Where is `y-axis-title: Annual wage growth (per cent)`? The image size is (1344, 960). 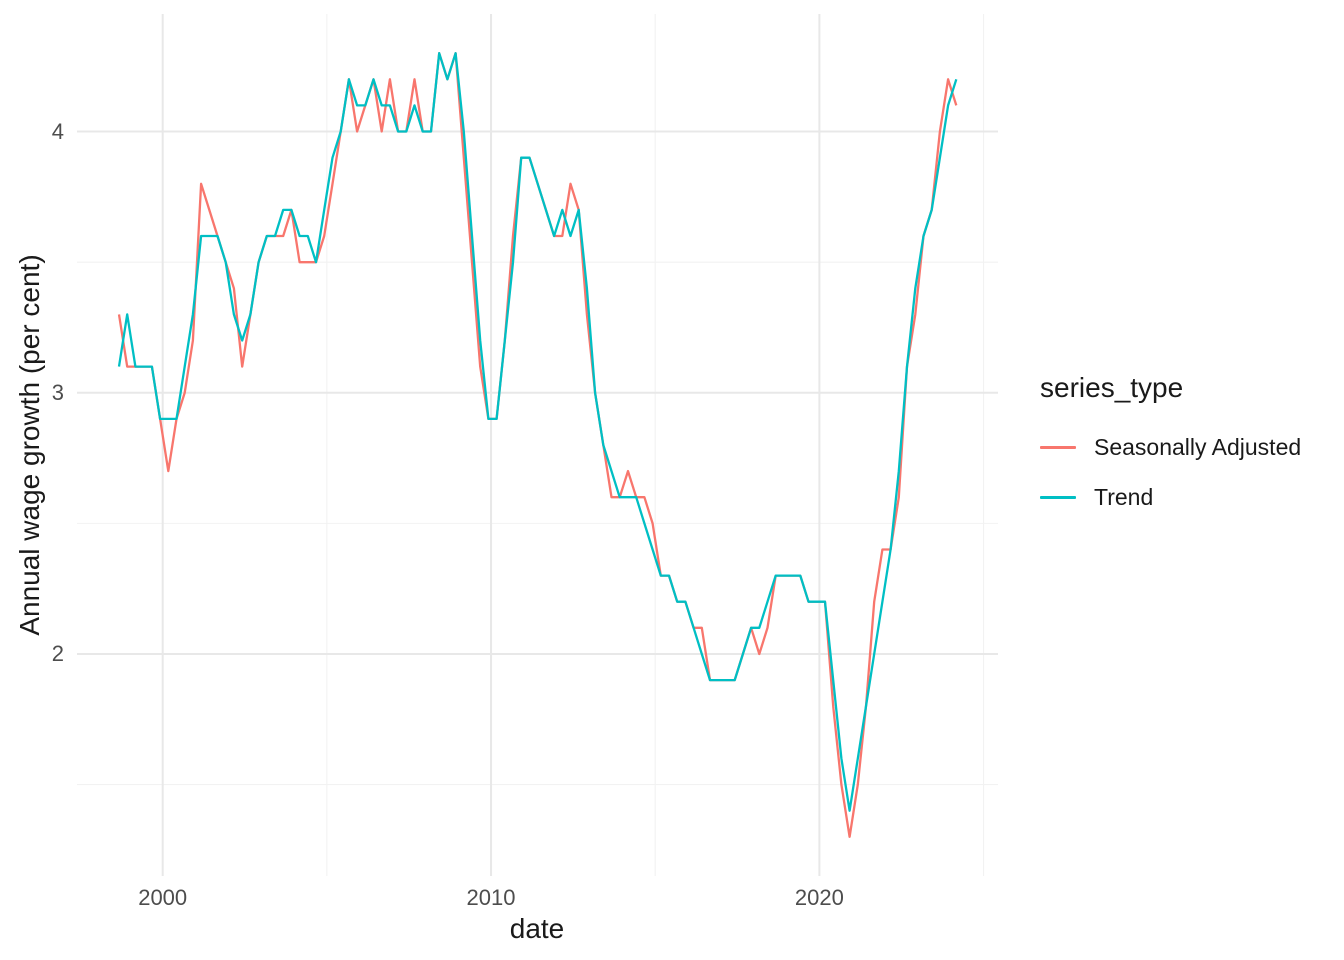 y-axis-title: Annual wage growth (per cent) is located at coordinates (29, 445).